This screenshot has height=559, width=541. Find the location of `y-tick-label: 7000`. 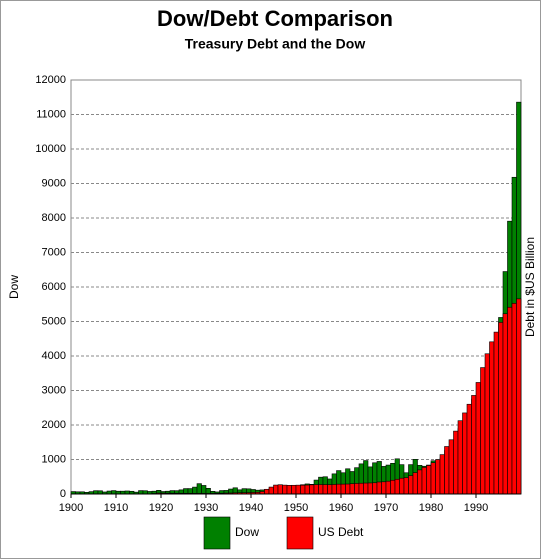

y-tick-label: 7000 is located at coordinates (54, 252).